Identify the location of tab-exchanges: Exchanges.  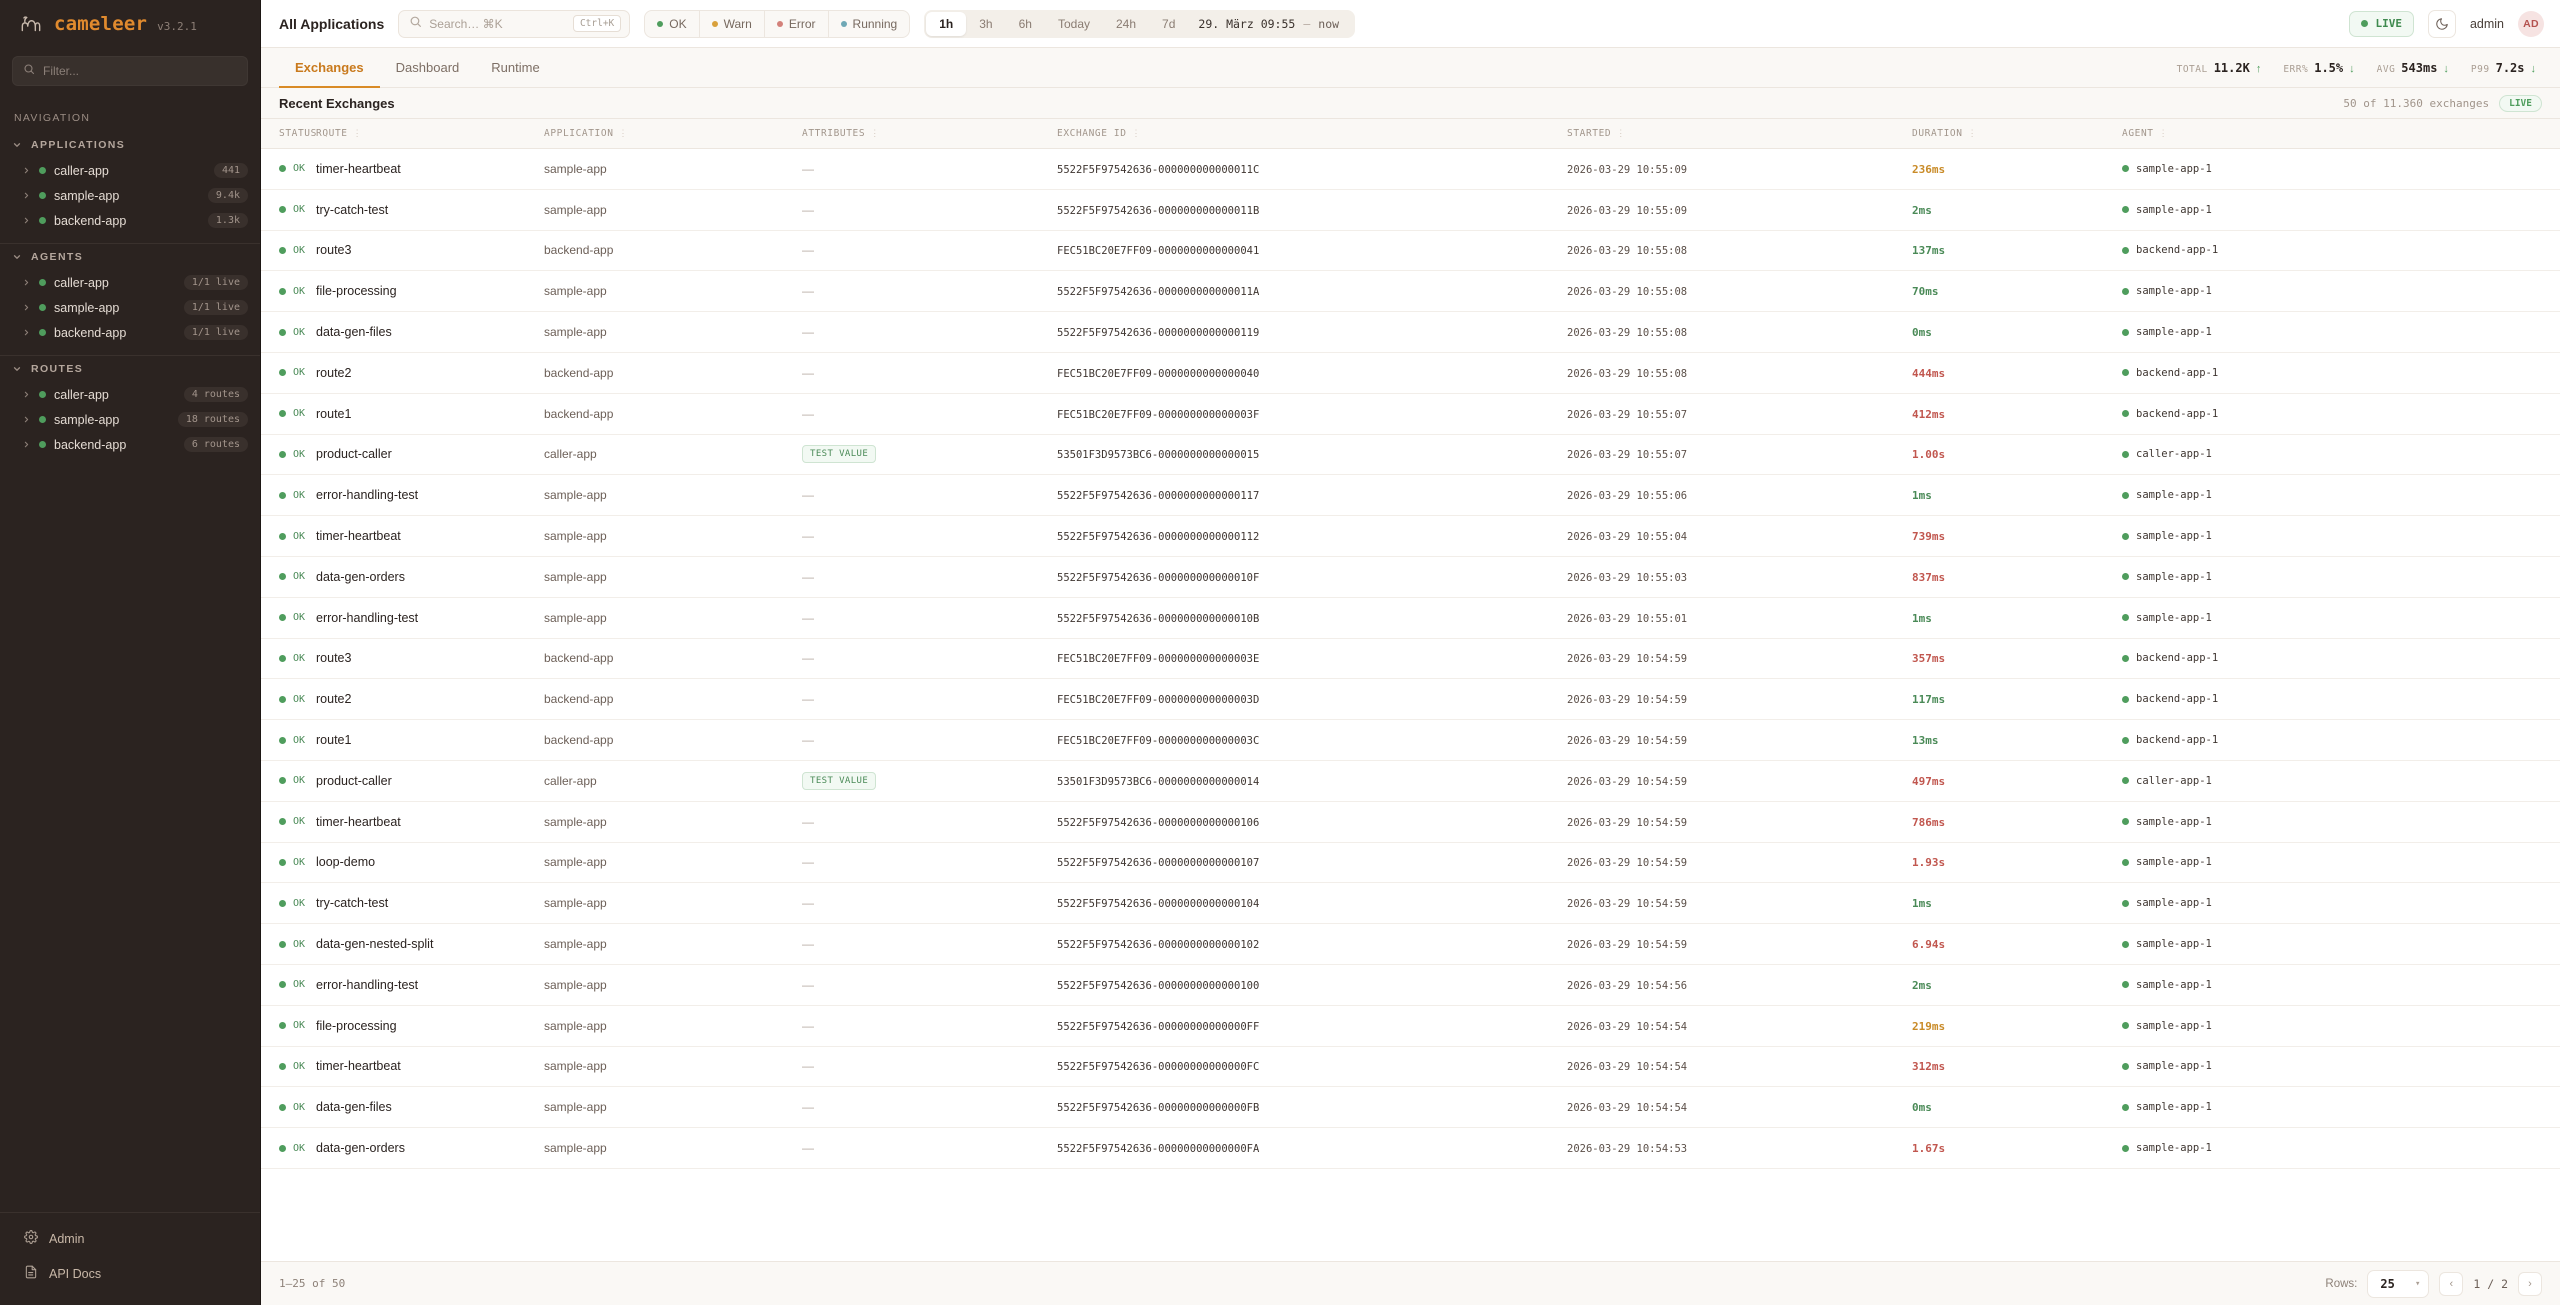
(329, 68).